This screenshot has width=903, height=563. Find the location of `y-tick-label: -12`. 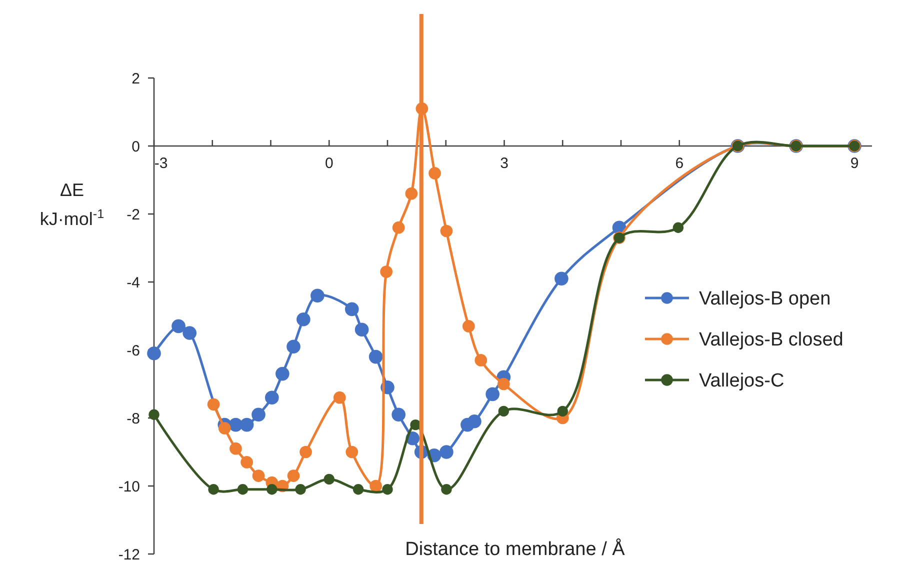

y-tick-label: -12 is located at coordinates (129, 554).